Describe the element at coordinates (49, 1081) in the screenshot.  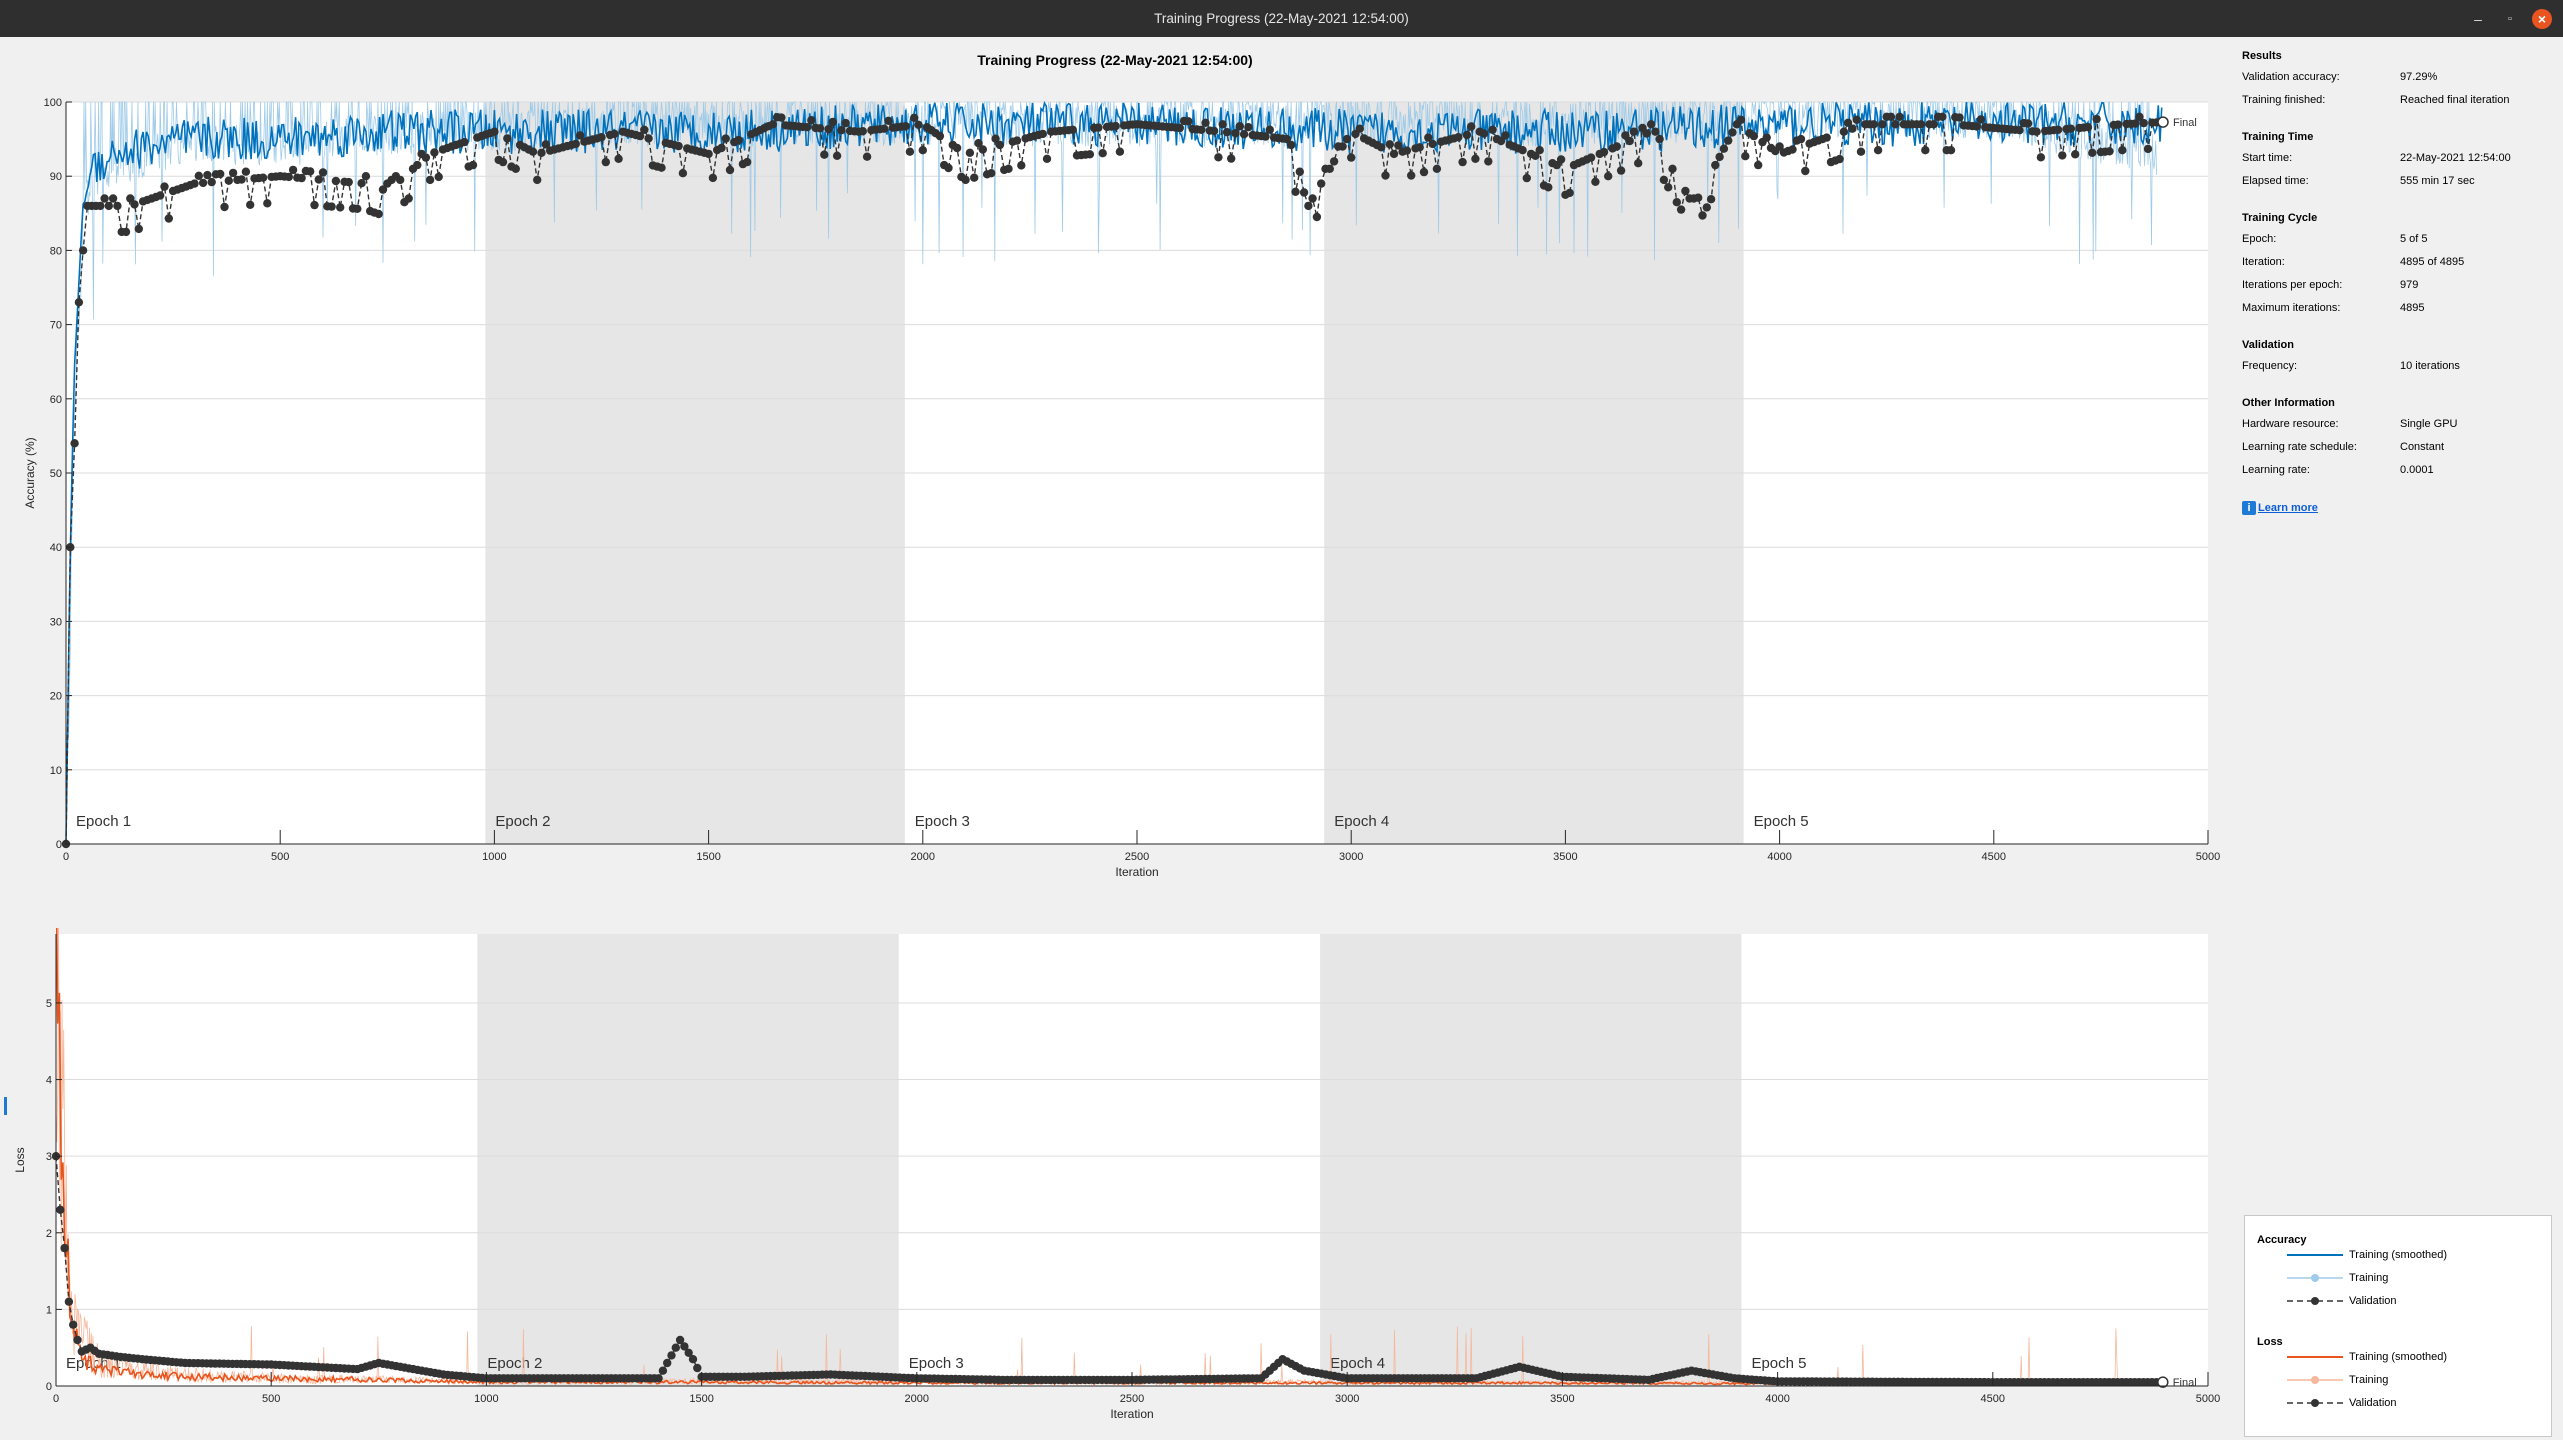
I see `y-tick-label: 4` at that location.